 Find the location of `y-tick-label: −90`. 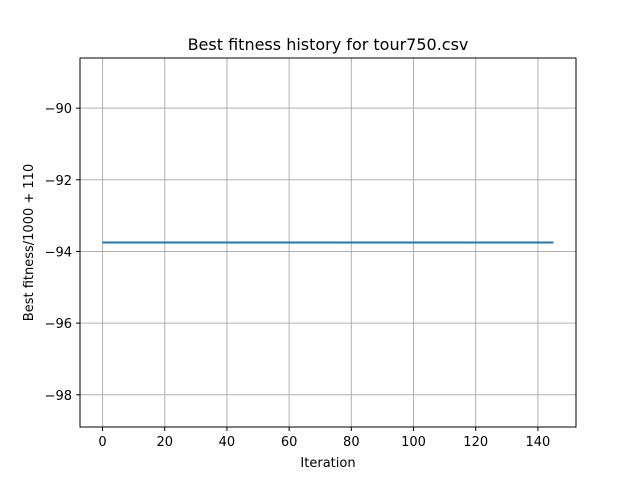

y-tick-label: −90 is located at coordinates (58, 109).